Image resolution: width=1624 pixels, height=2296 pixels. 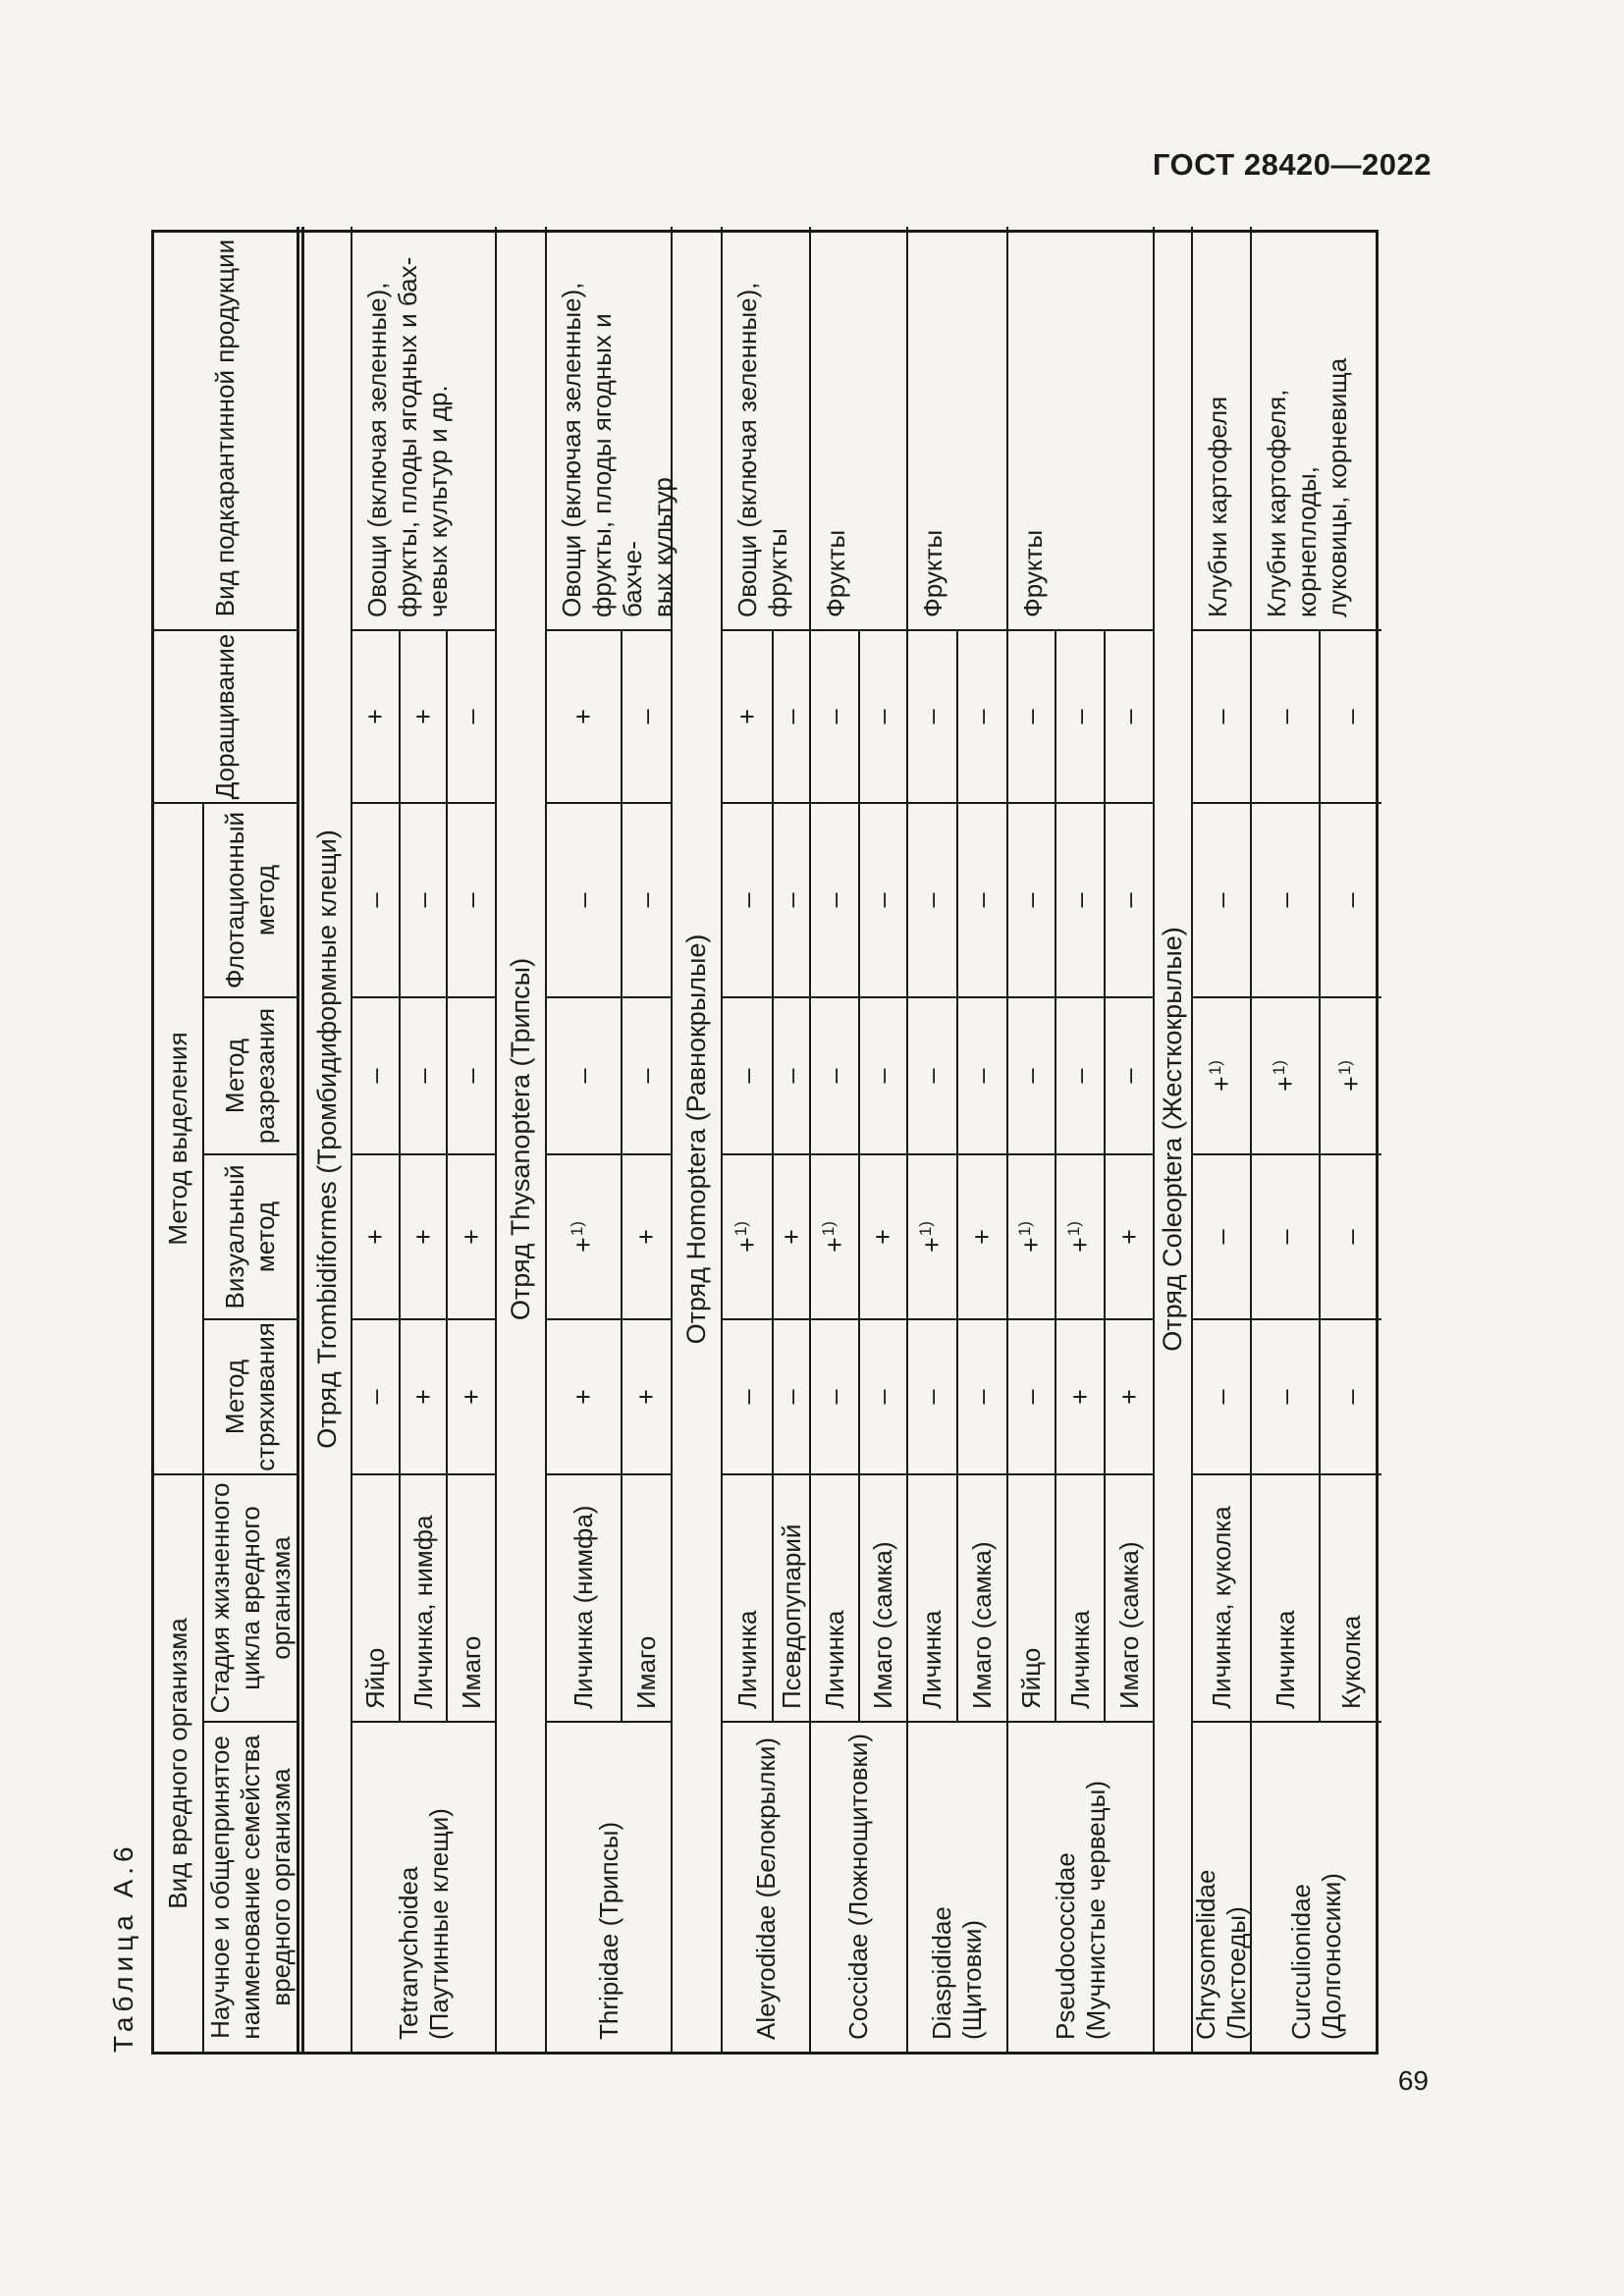 I want to click on section-row: Отряд Homoptera (Равнокрылые), so click(x=698, y=1139).